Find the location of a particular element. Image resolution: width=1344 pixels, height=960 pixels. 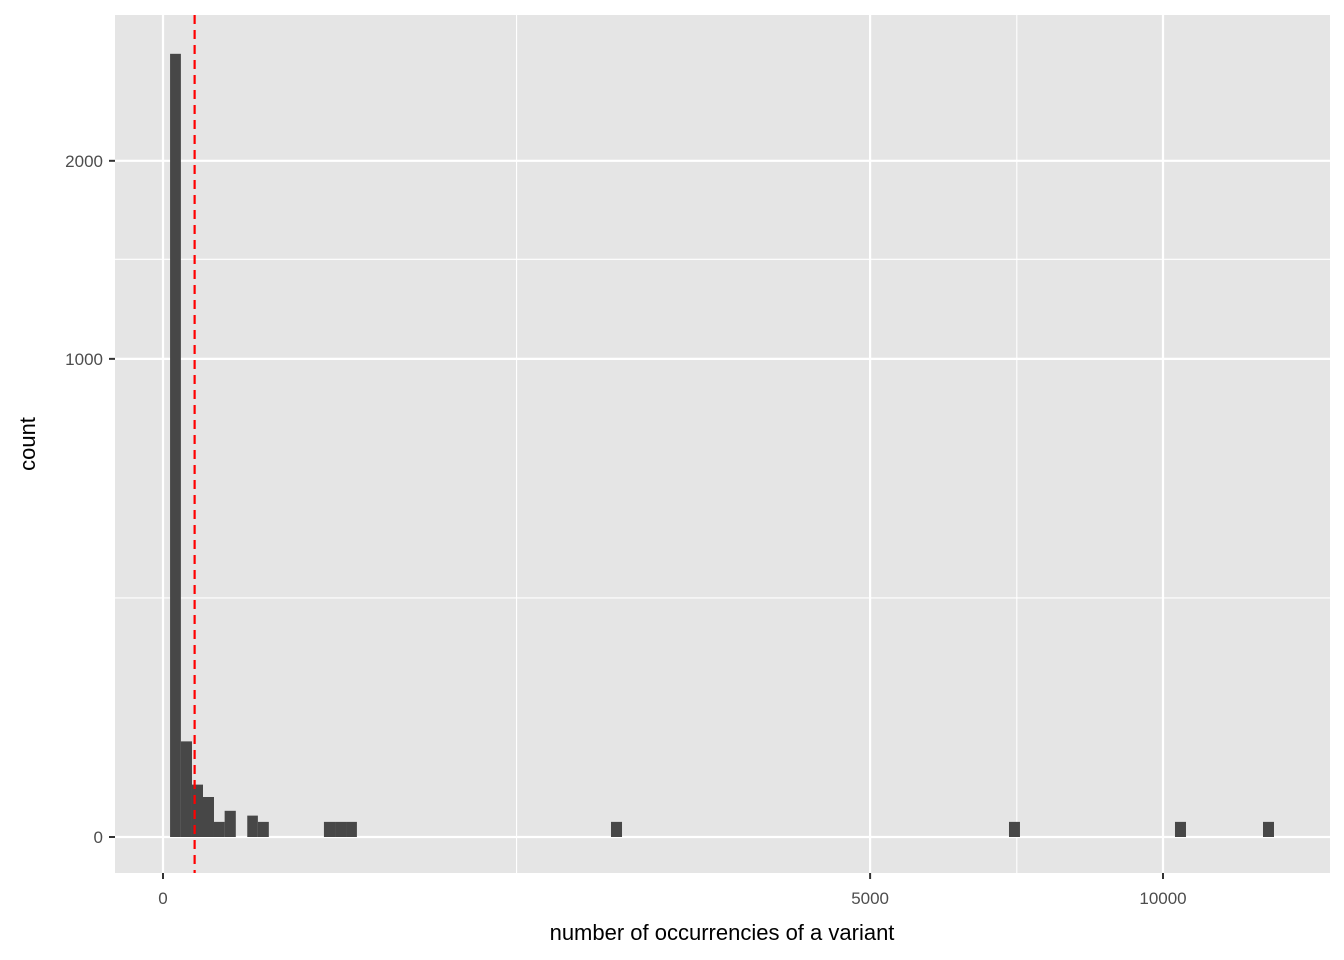

x-axis: 0 5000 10000 is located at coordinates (672, 890).